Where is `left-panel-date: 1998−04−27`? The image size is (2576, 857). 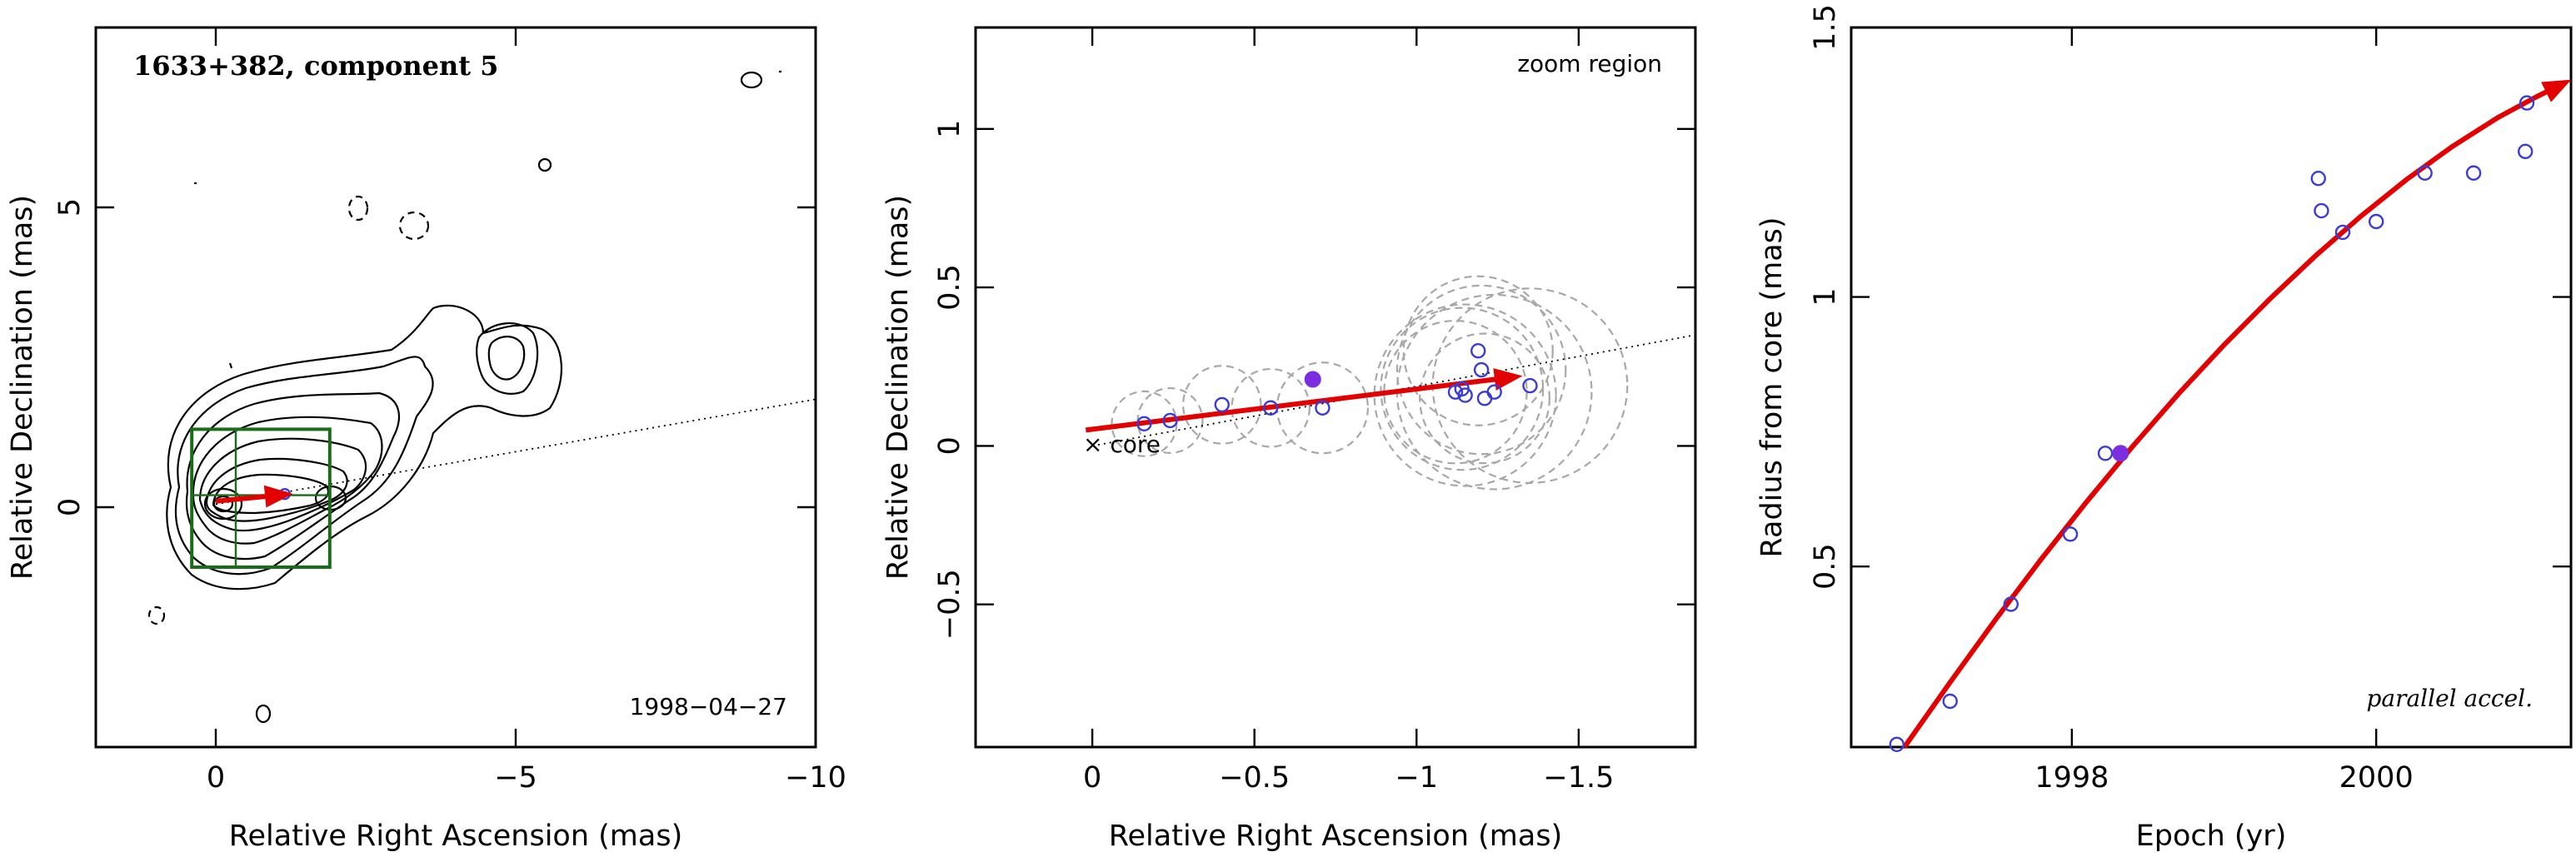
left-panel-date: 1998−04−27 is located at coordinates (708, 707).